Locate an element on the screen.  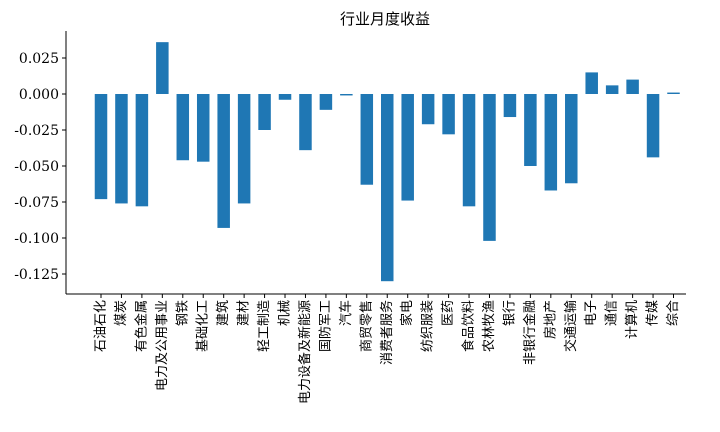
y-tick-label: -0.075 is located at coordinates (36, 203).